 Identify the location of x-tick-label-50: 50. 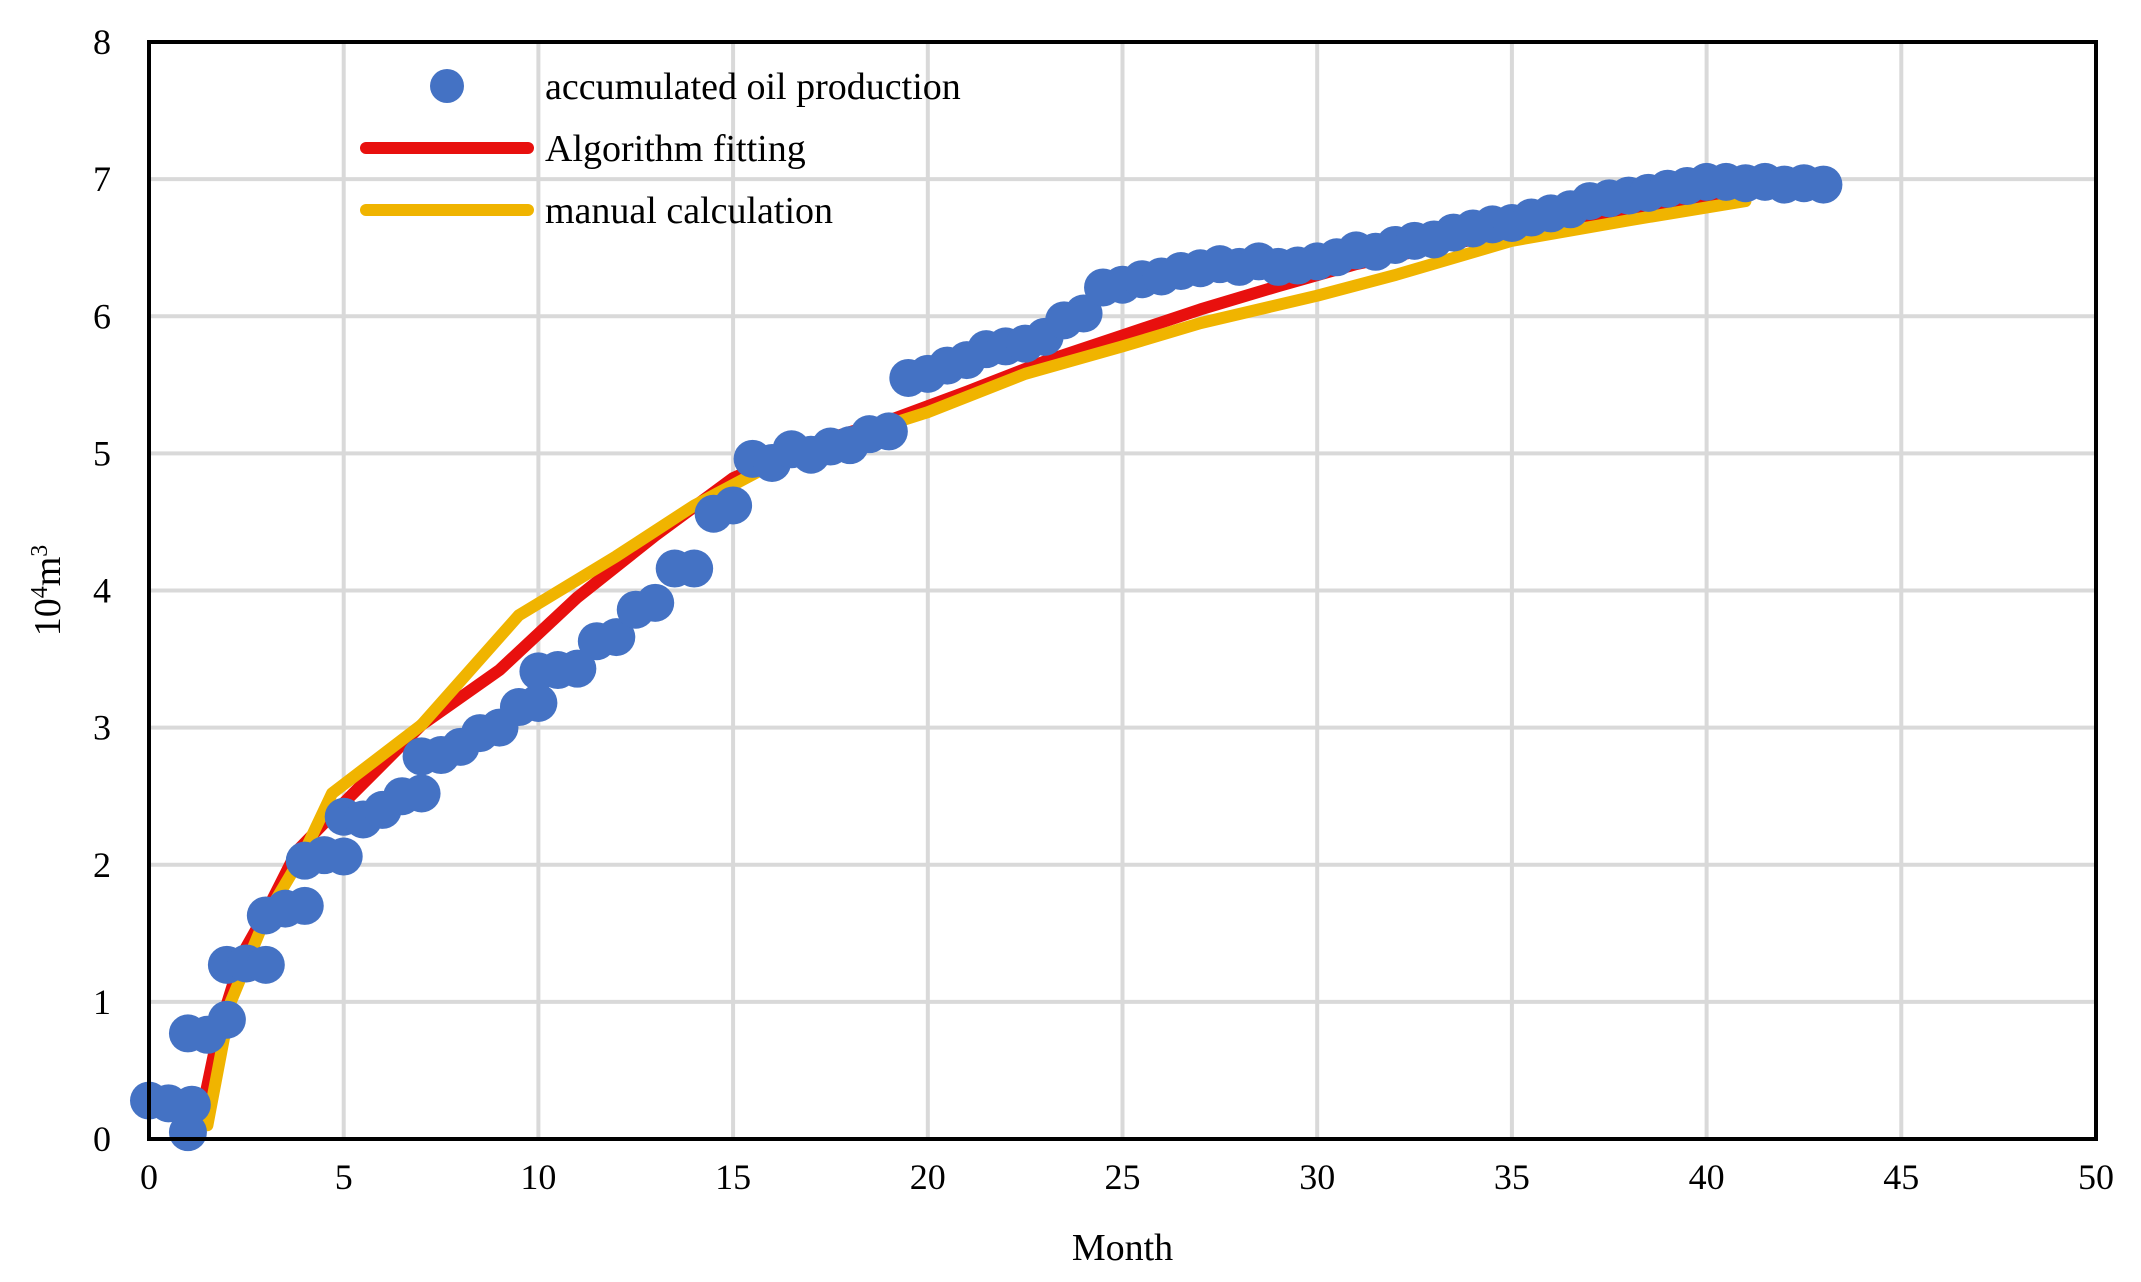
(2096, 1177).